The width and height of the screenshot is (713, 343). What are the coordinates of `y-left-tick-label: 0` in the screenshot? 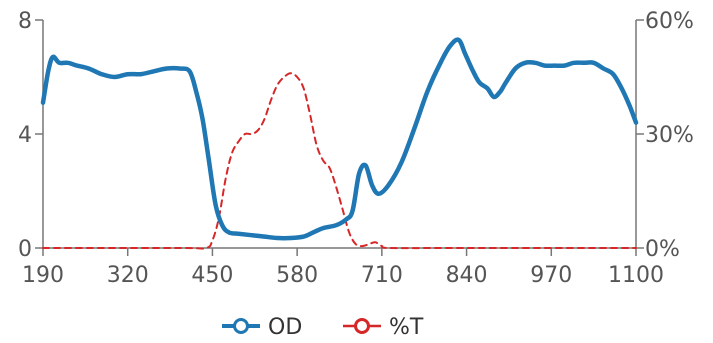 It's located at (25, 249).